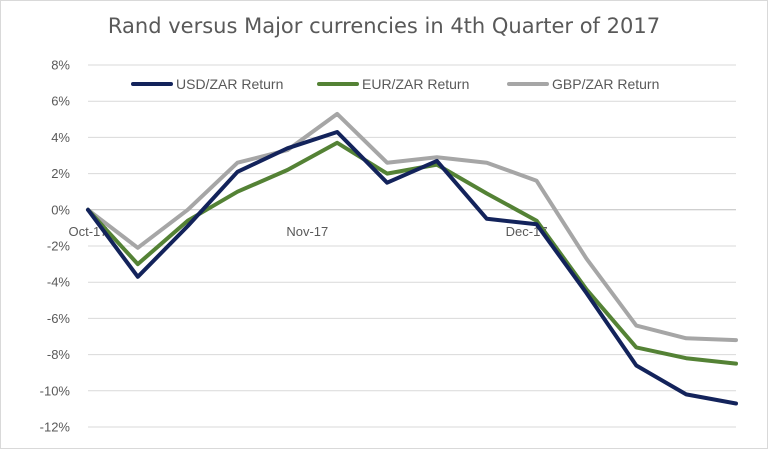 This screenshot has width=768, height=449. I want to click on y-tick-label: 4%, so click(60, 137).